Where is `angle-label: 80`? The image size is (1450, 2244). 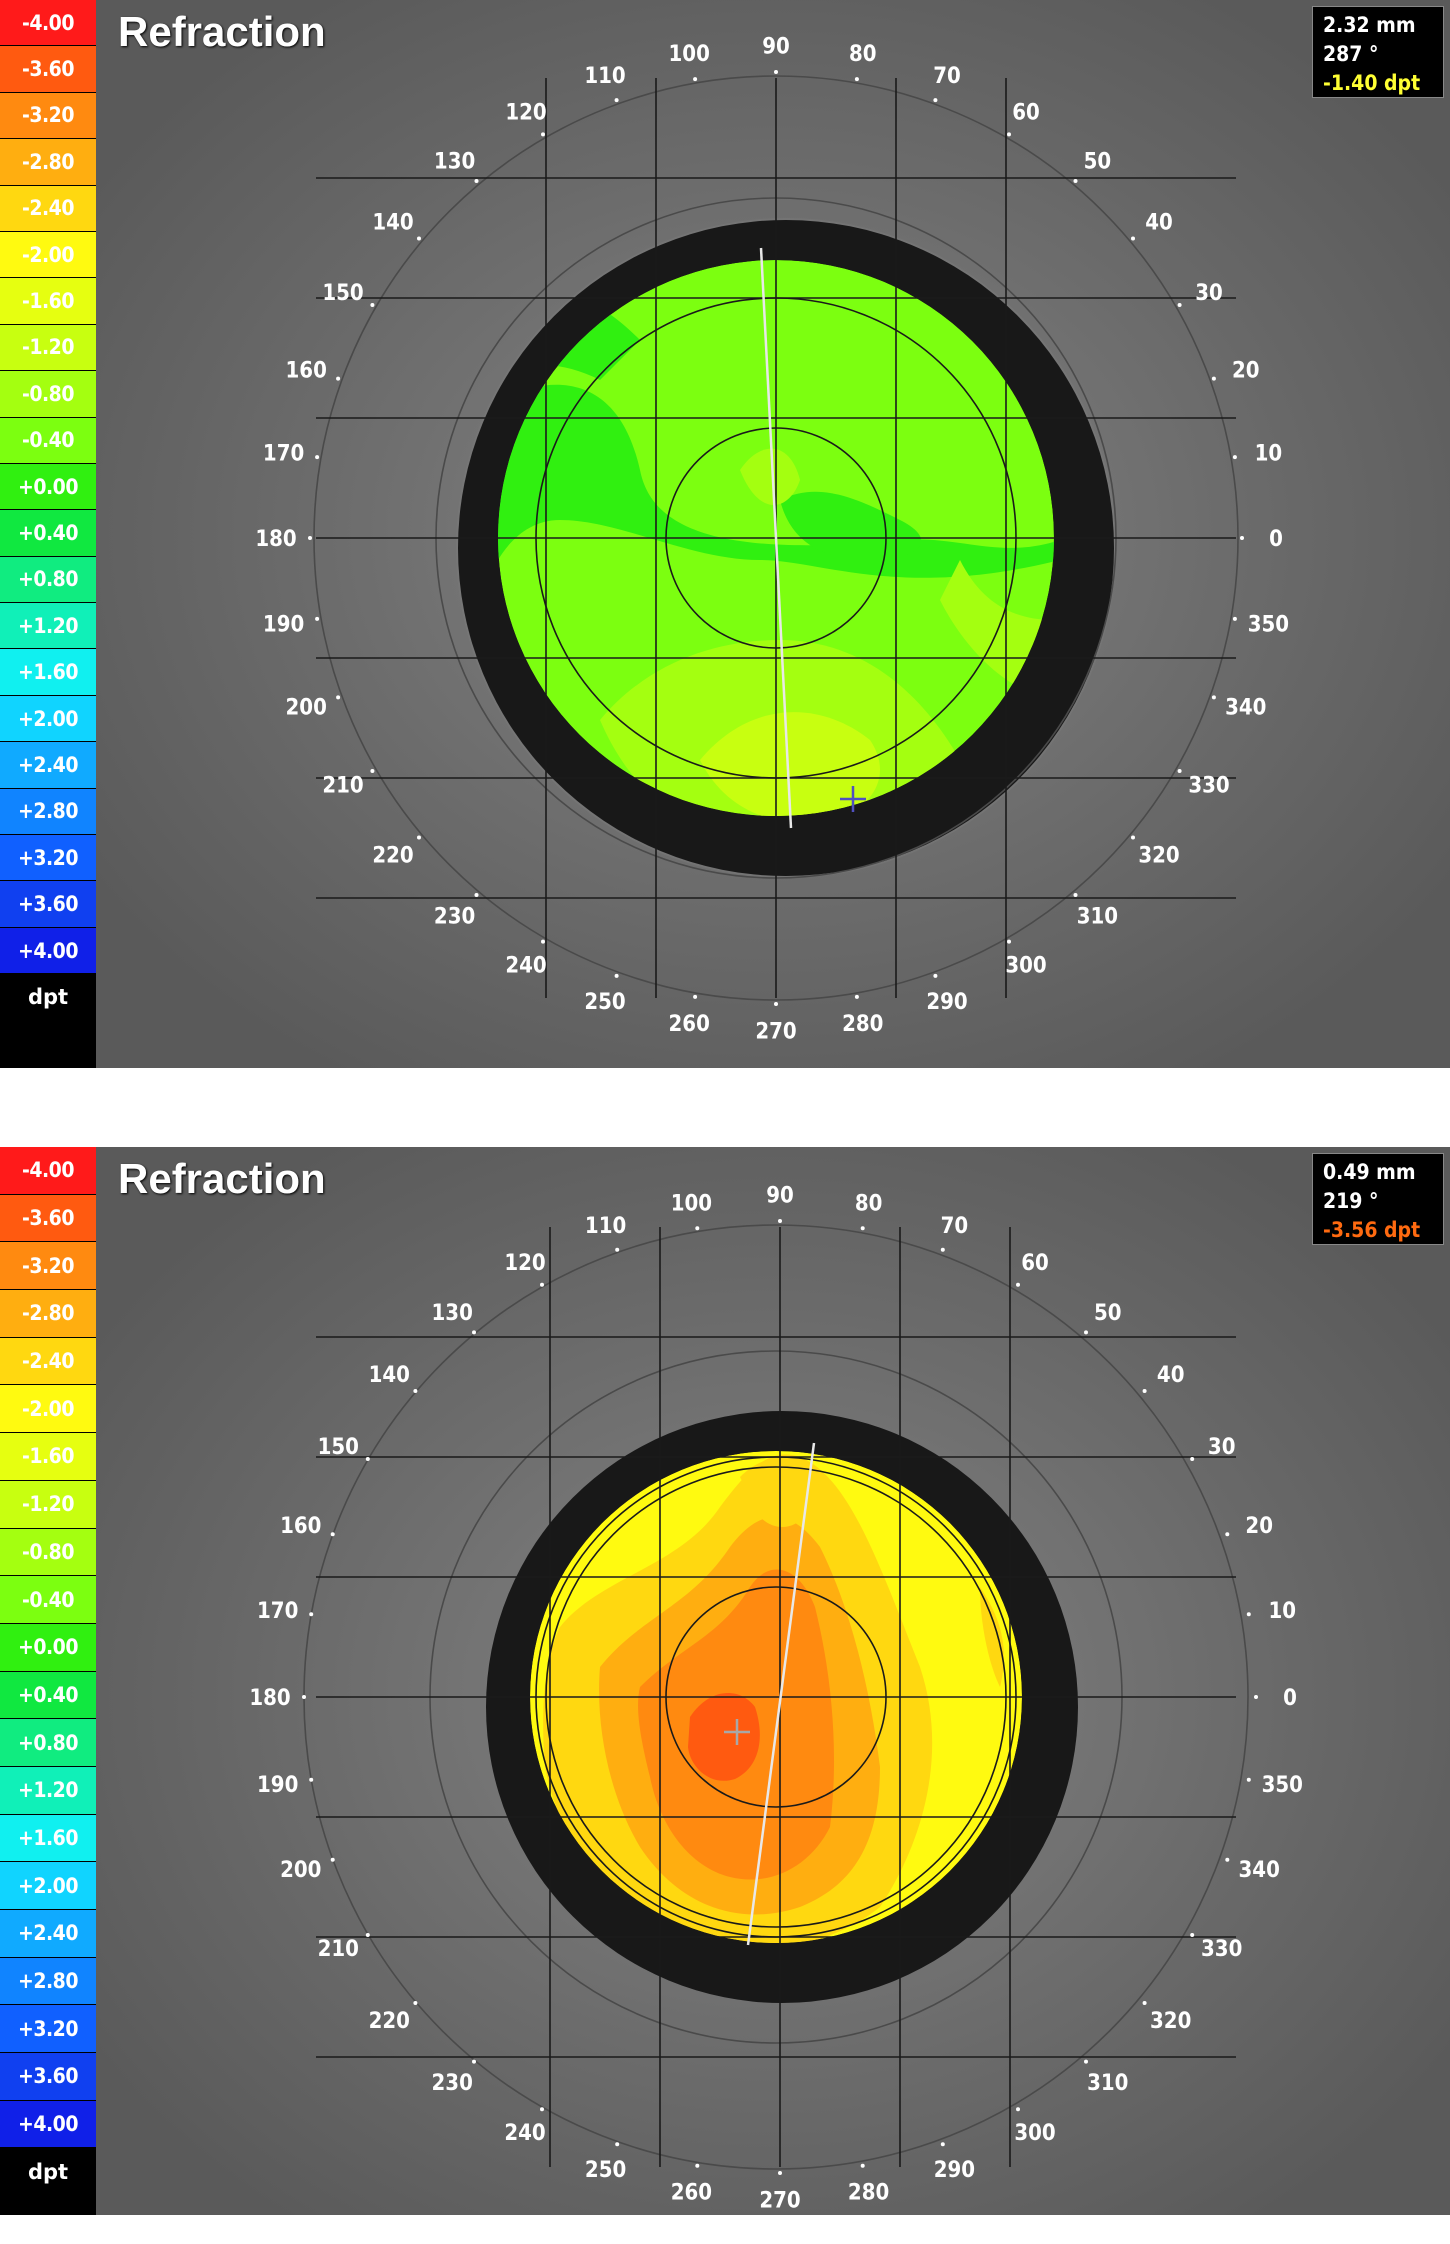
angle-label: 80 is located at coordinates (869, 1203).